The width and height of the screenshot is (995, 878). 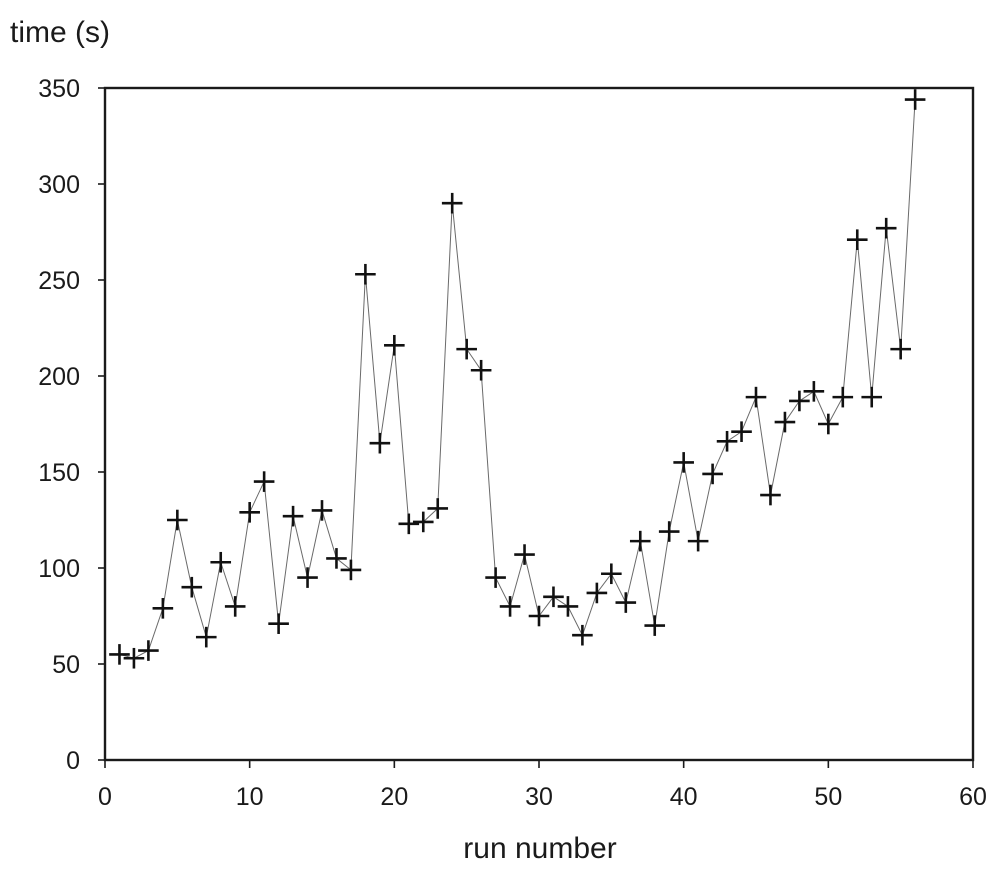 I want to click on x-tick-label: 10, so click(x=250, y=797).